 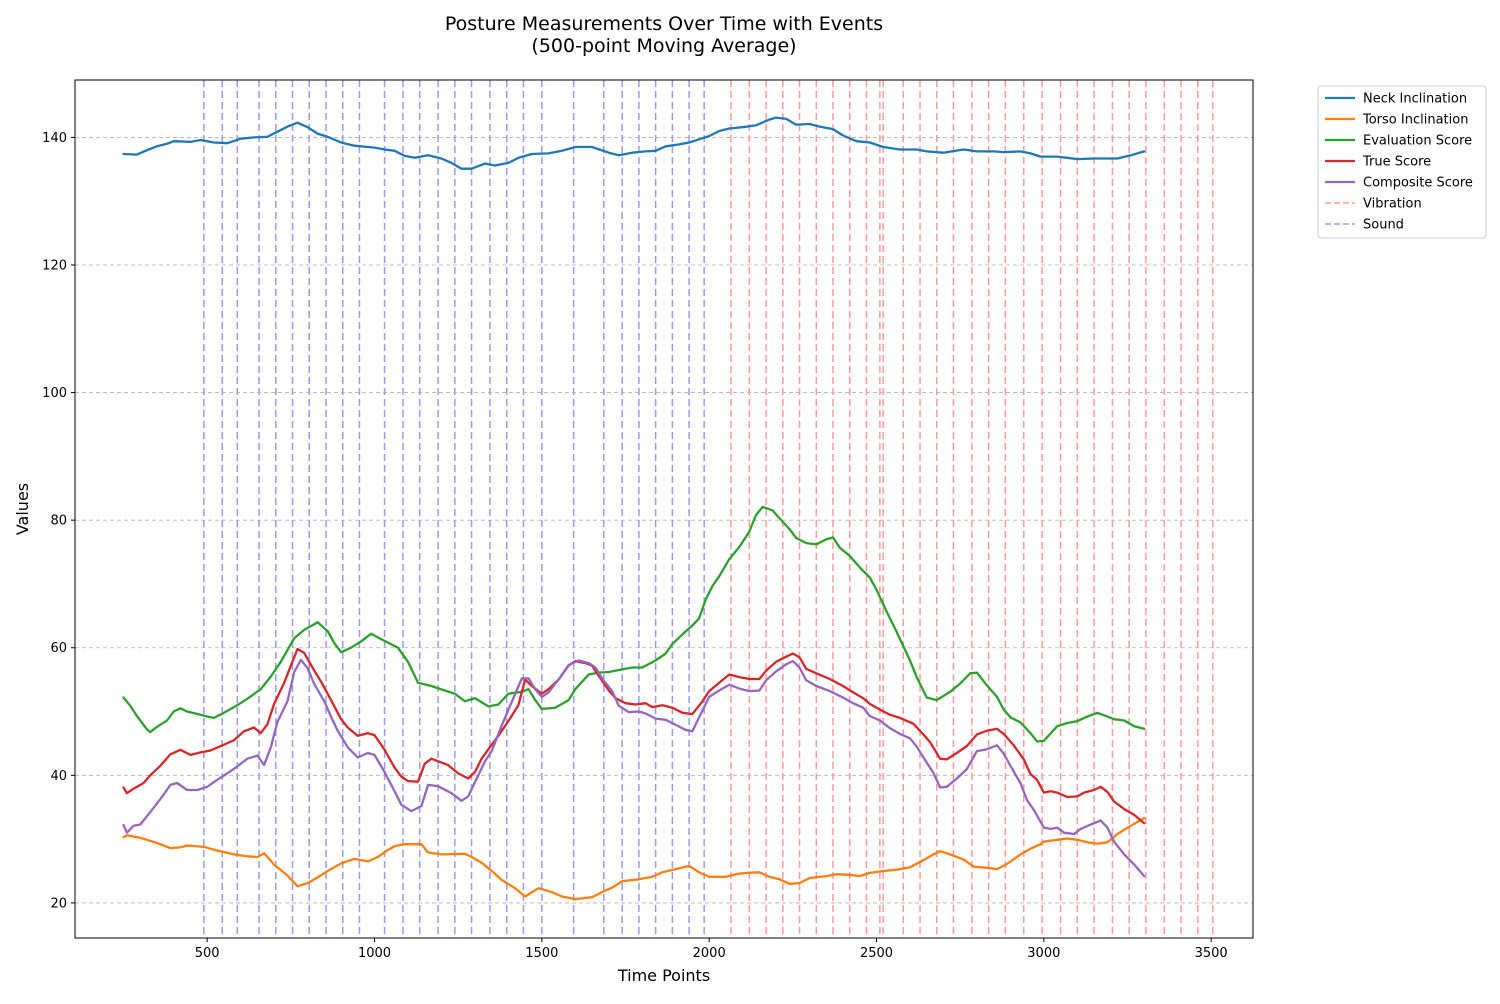 I want to click on x-tick-label: 2000, so click(x=709, y=953).